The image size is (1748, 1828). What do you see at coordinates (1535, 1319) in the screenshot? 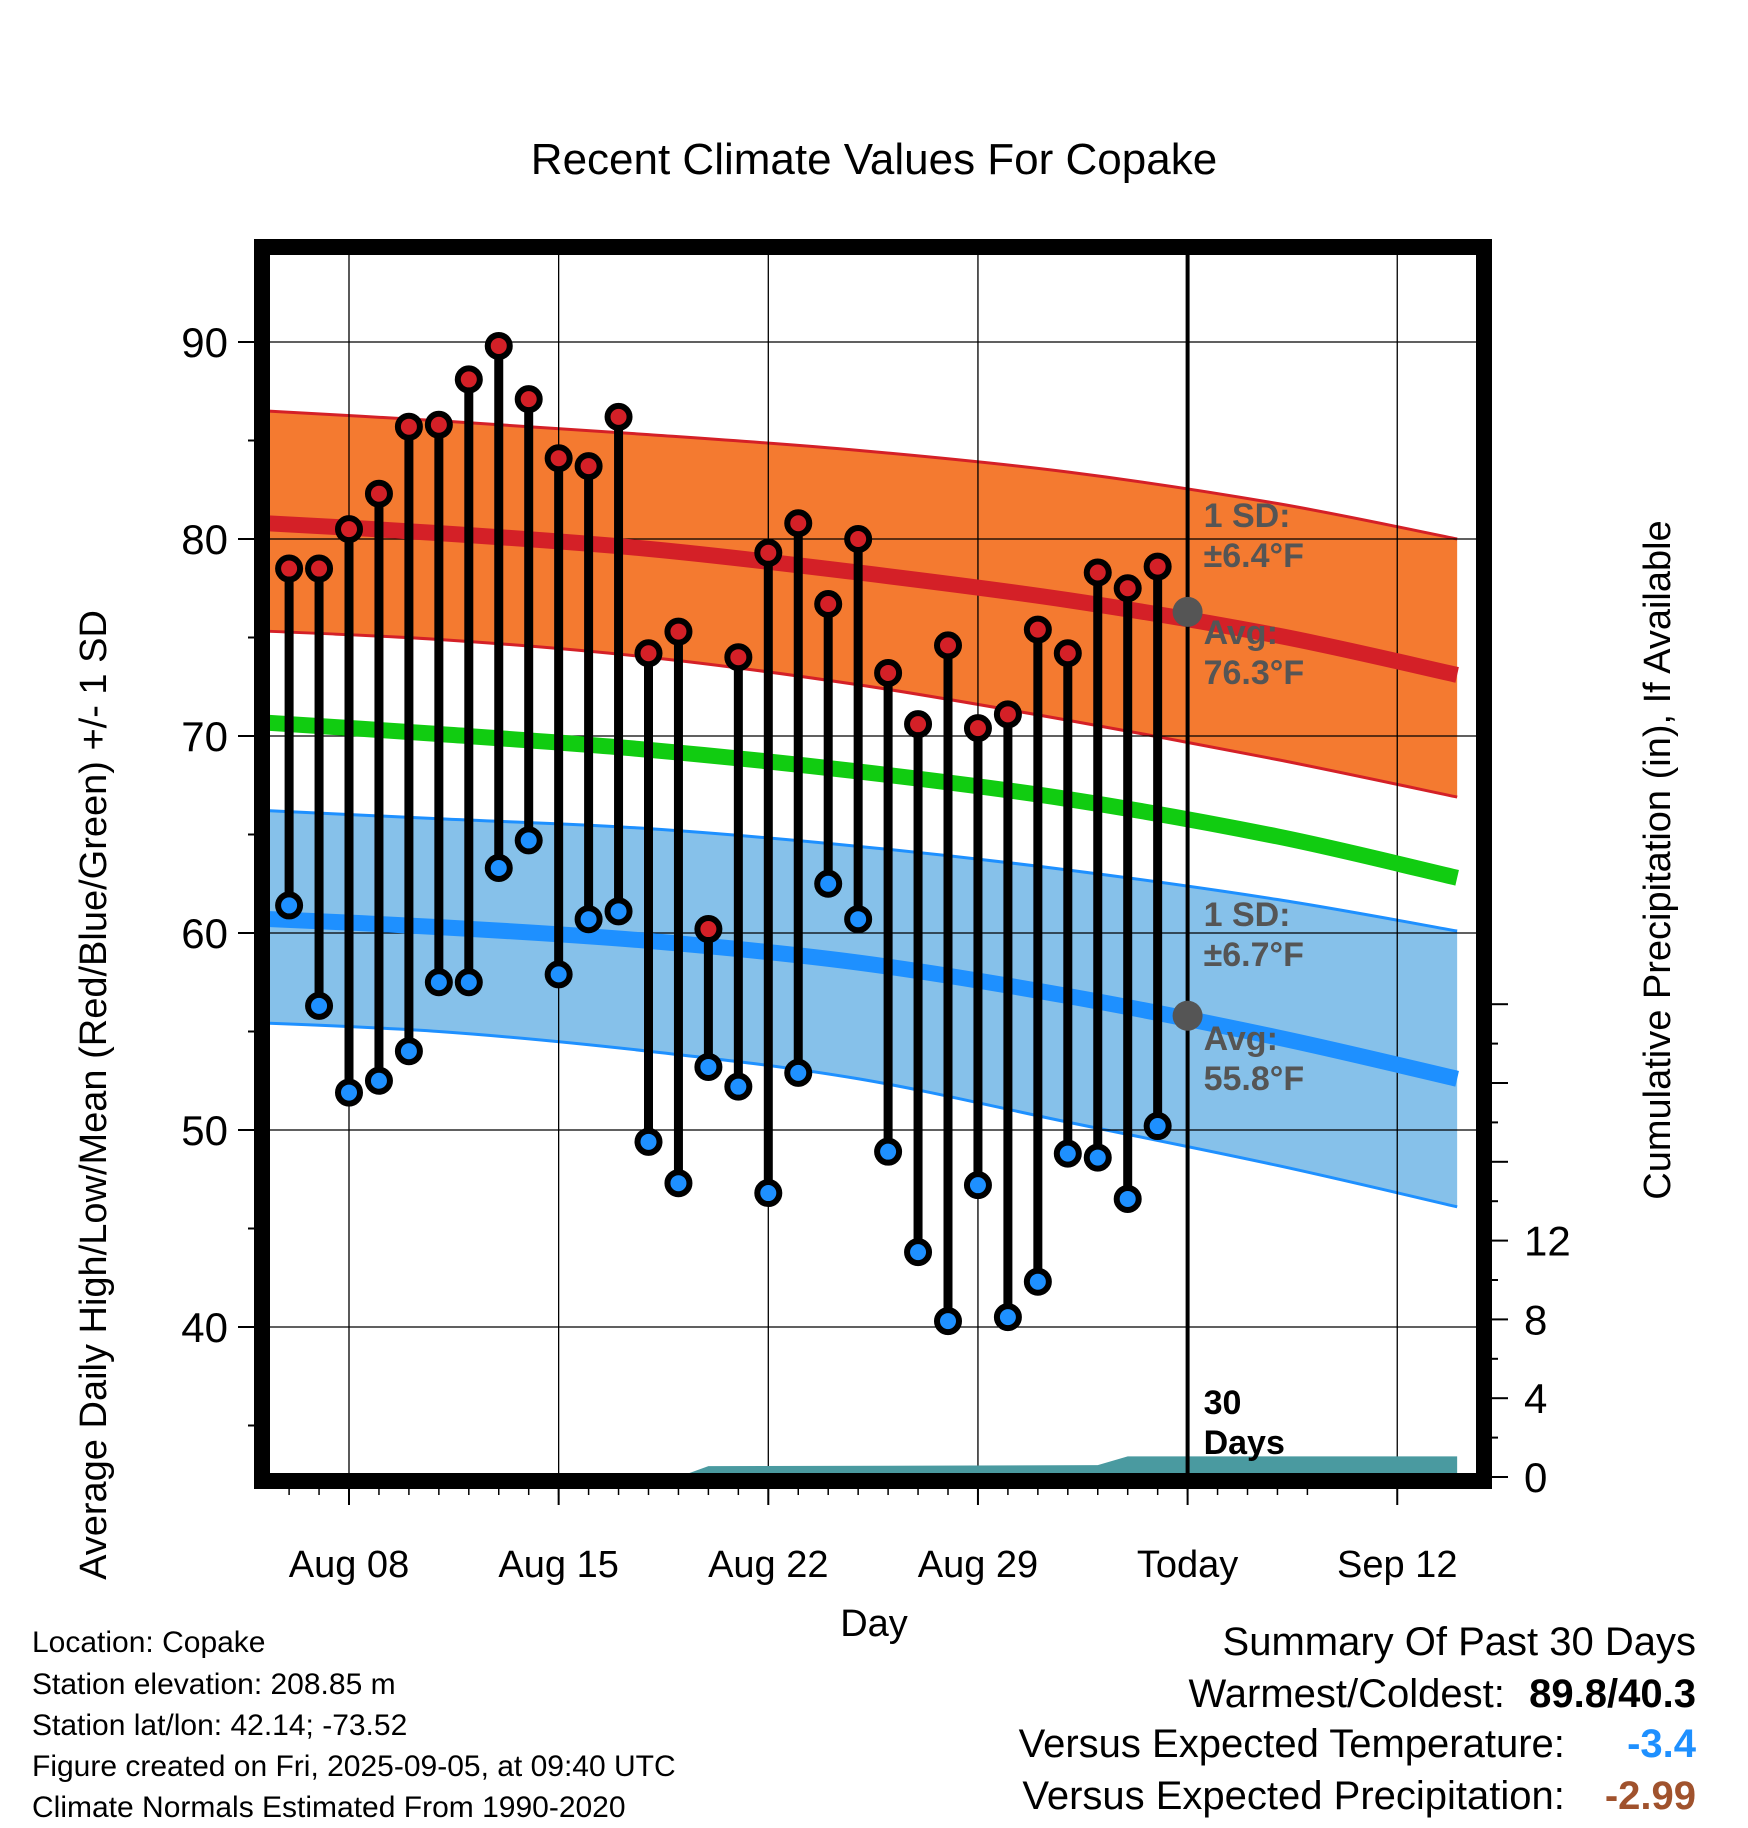
I see `y-tick-label-right: 8` at bounding box center [1535, 1319].